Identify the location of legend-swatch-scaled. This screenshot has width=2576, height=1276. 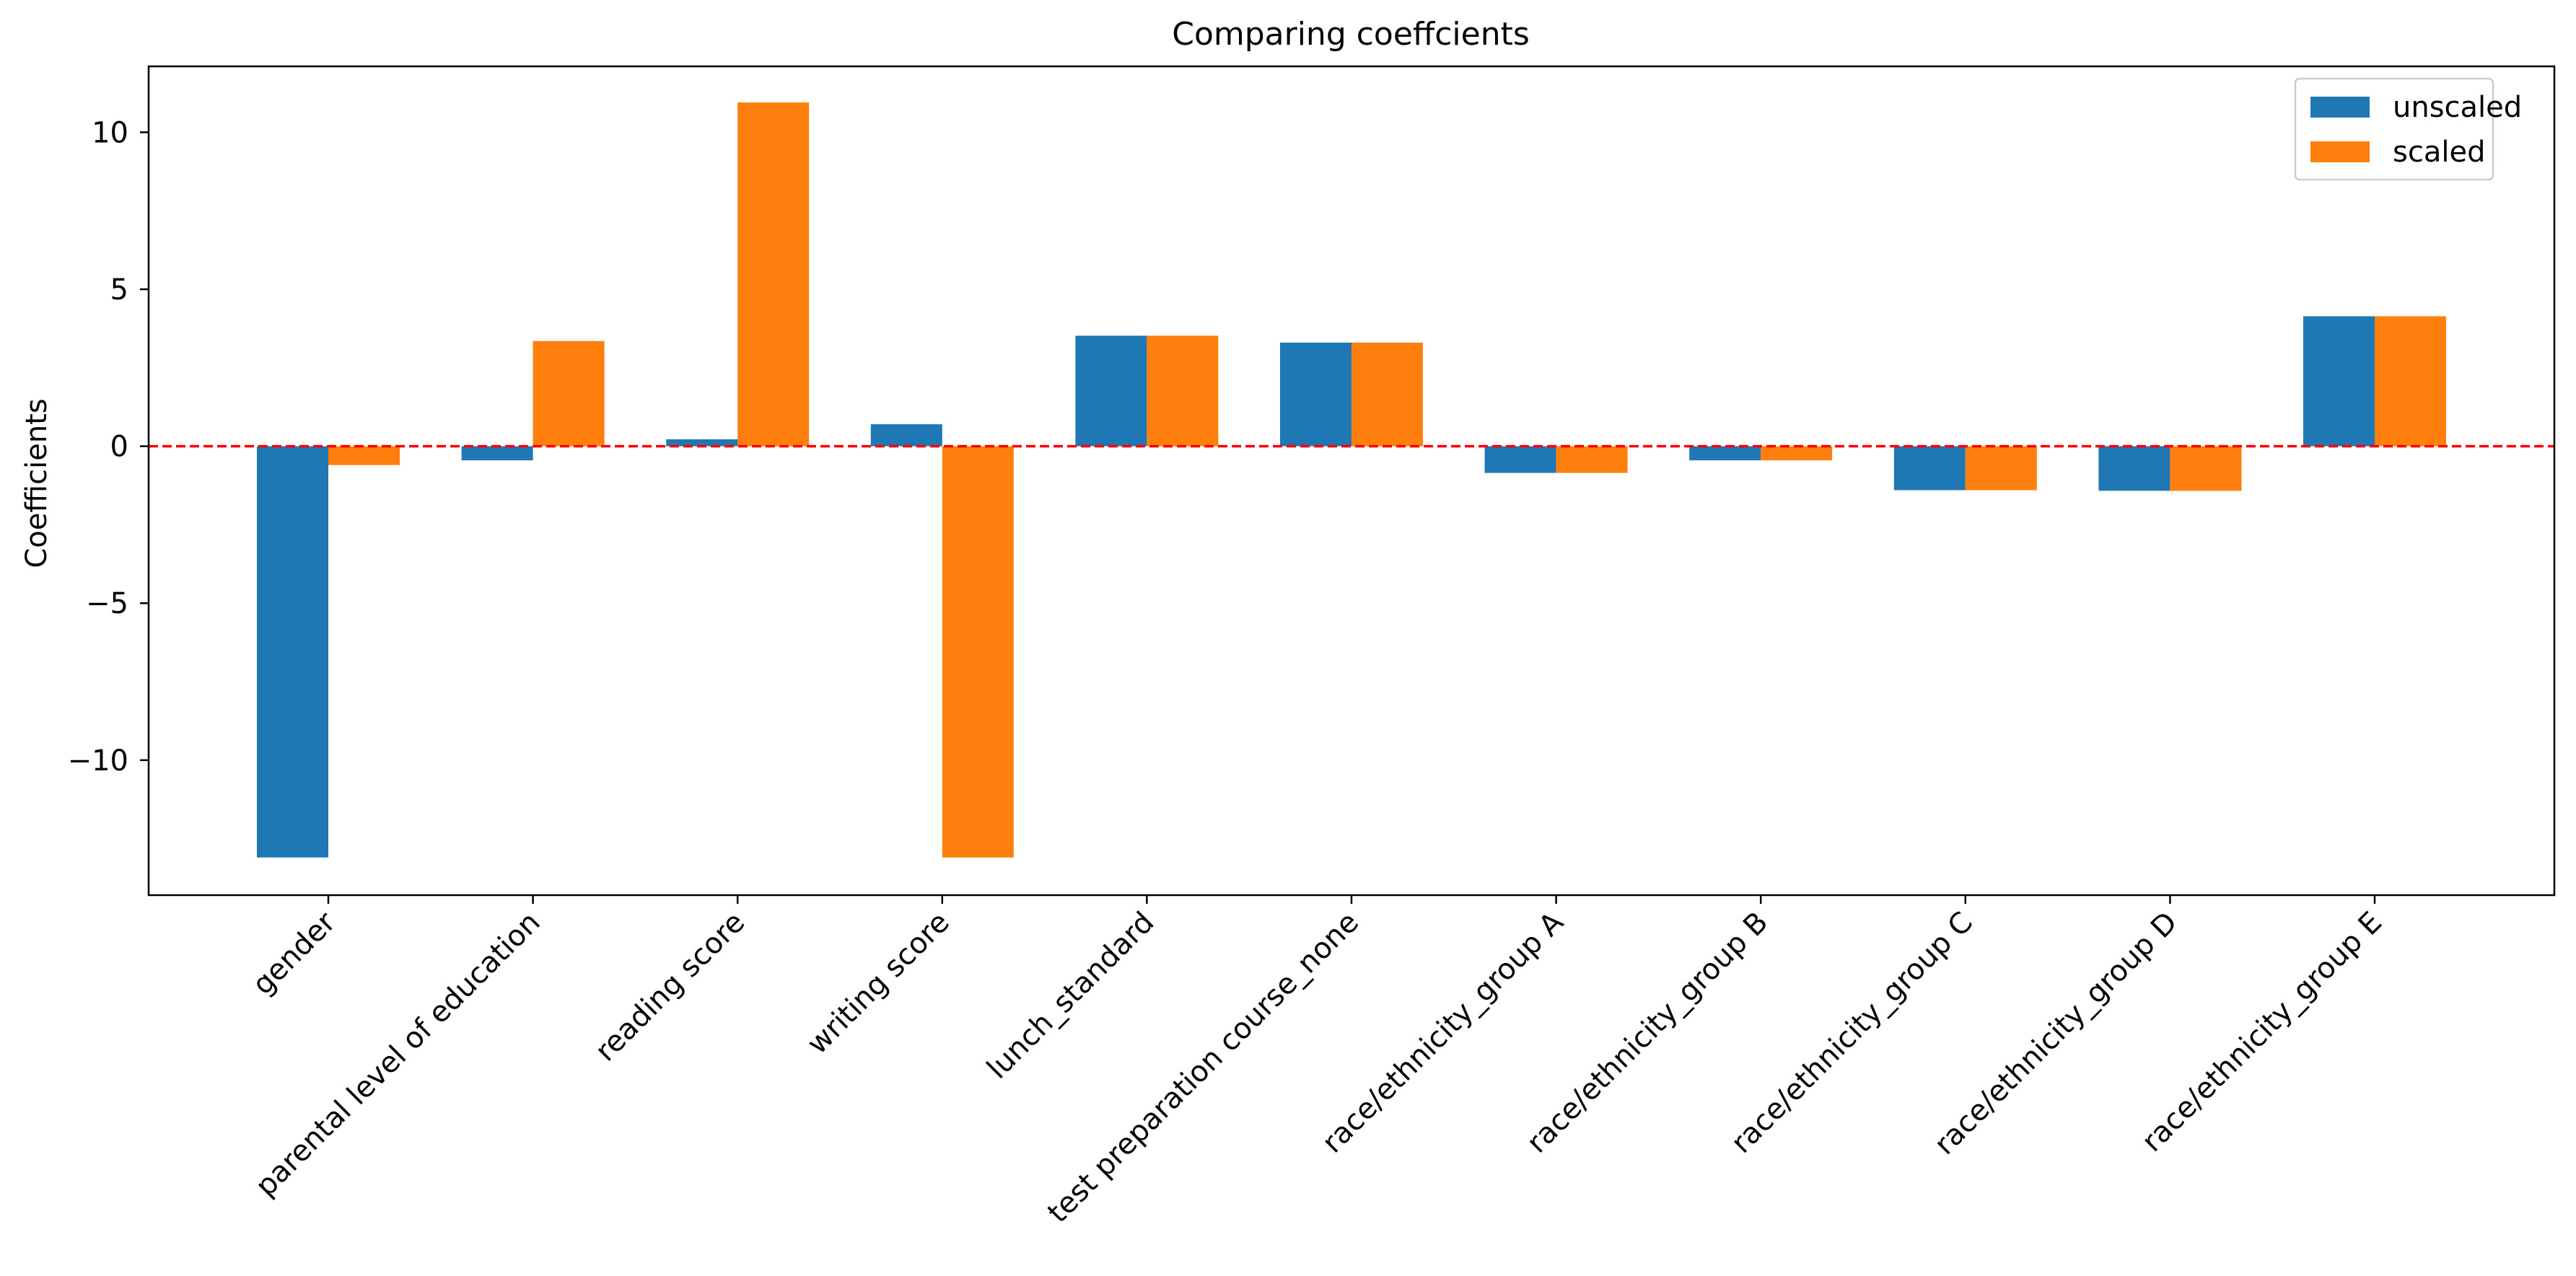
(2340, 152).